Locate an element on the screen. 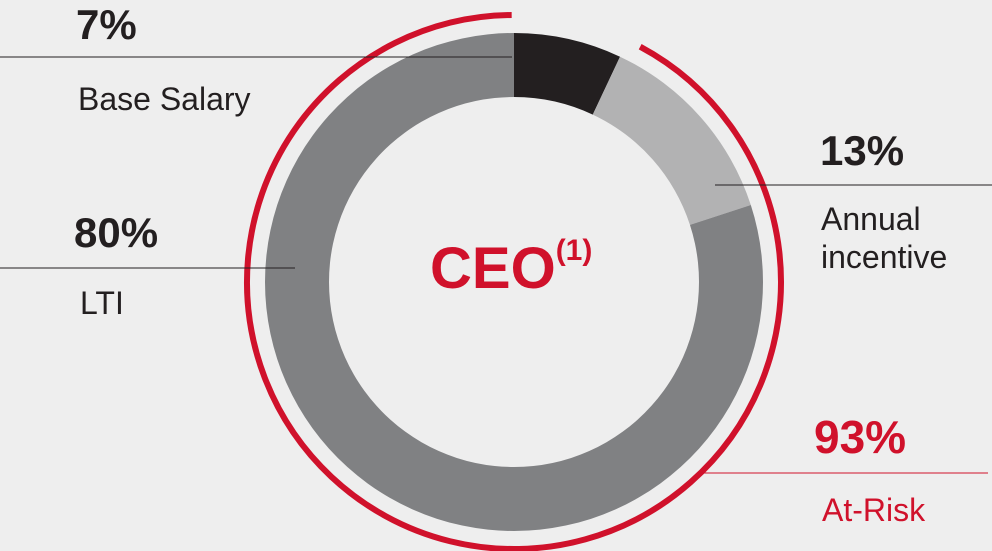  value-label: 13% is located at coordinates (862, 150).